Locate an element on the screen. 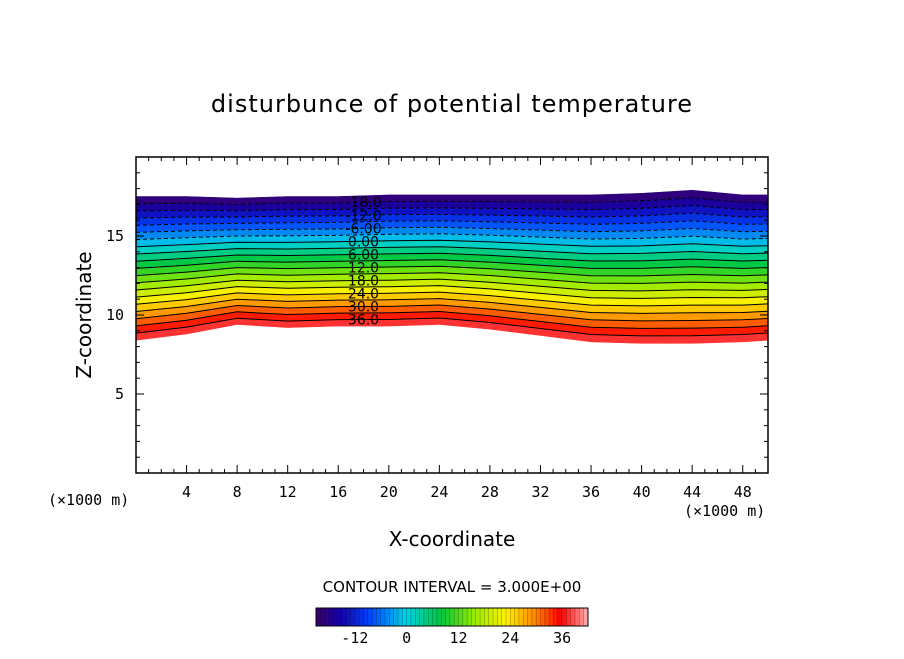 The image size is (904, 659). colorbar-frame is located at coordinates (452, 617).